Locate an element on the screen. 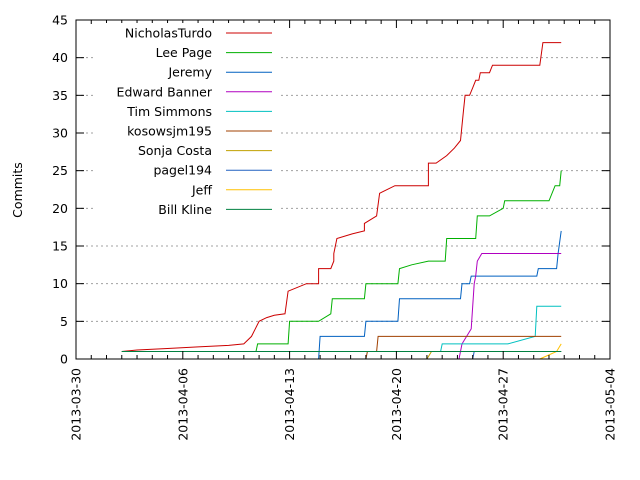  y-tick-label: 20 is located at coordinates (60, 208).